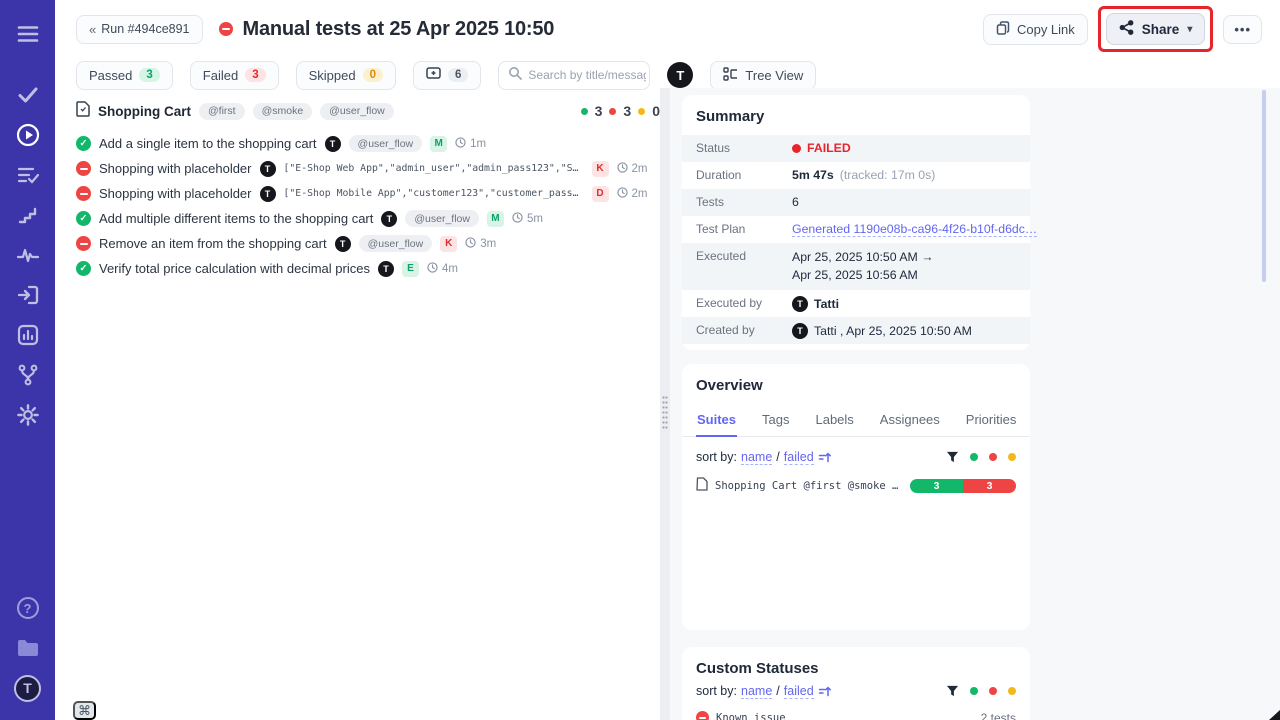  I want to click on comments-filter-button: 6, so click(447, 75).